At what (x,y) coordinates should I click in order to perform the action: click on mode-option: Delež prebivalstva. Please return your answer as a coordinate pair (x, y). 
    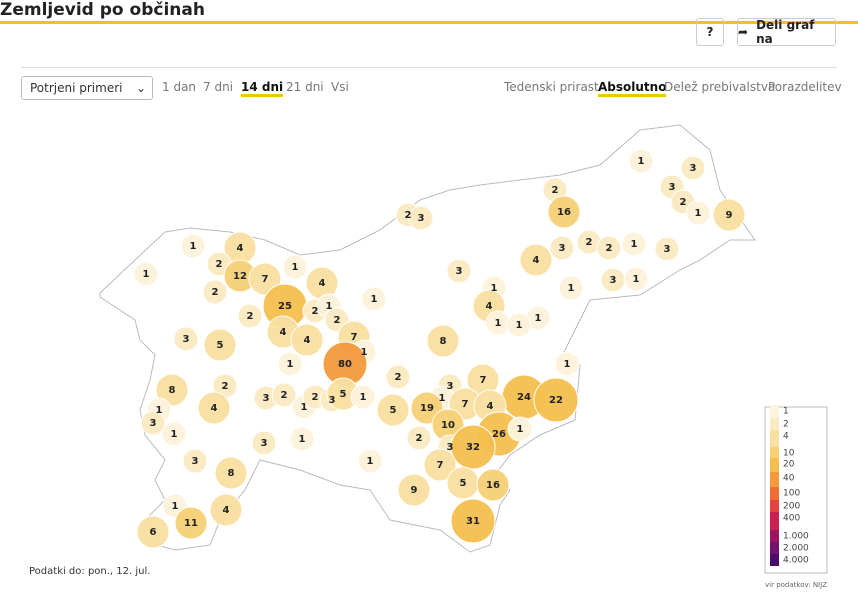
    Looking at the image, I should click on (720, 87).